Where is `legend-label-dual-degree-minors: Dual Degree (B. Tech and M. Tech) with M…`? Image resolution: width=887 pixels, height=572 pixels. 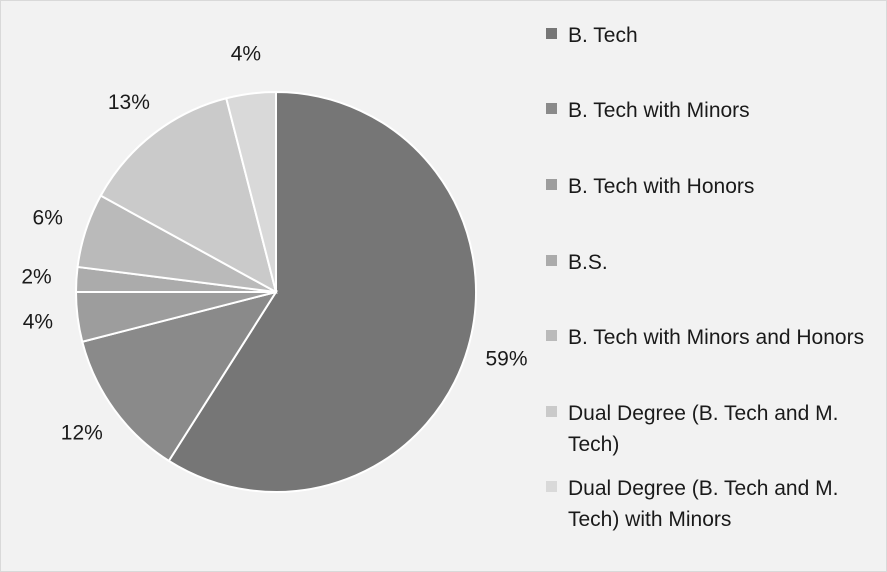 legend-label-dual-degree-minors: Dual Degree (B. Tech and M. Tech) with M… is located at coordinates (703, 504).